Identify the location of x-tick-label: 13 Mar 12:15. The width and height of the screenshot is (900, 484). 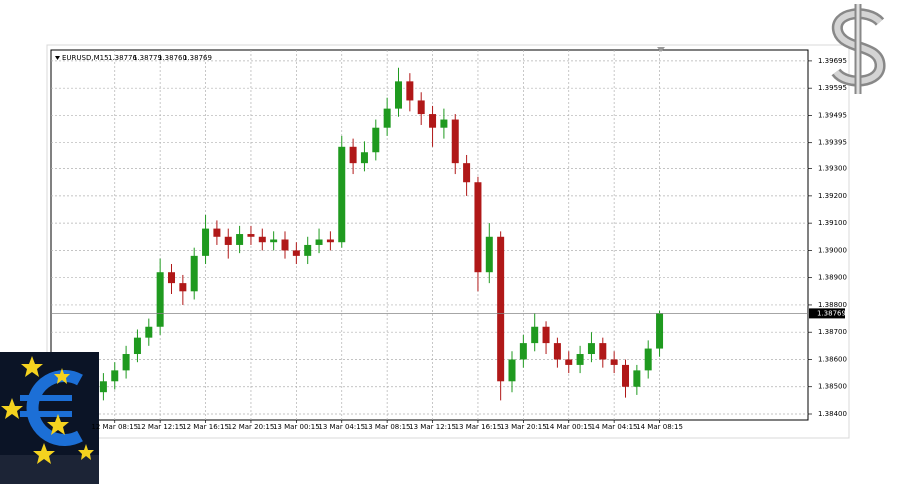
(432, 427).